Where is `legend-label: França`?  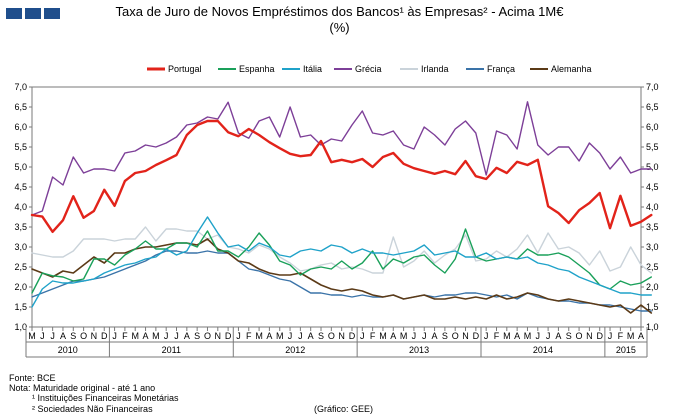
legend-label: França is located at coordinates (501, 69).